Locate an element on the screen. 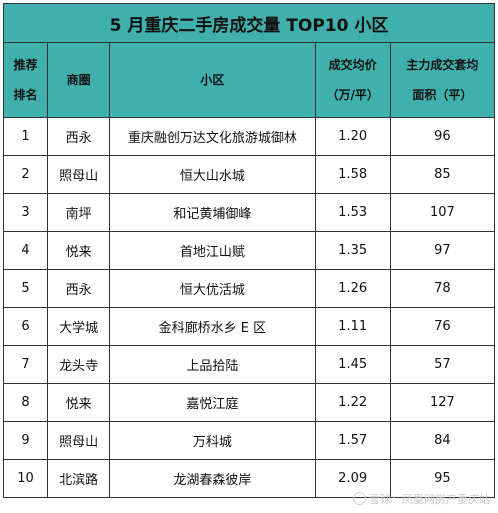  table-row: 5 西永 恒大优活城 1.26 78 is located at coordinates (249, 288).